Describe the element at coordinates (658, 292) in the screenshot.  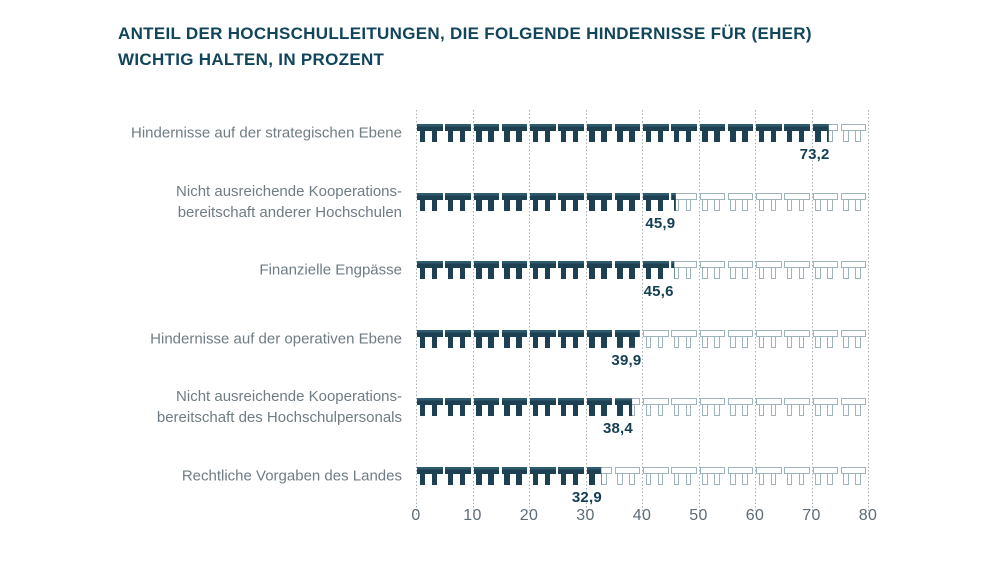
I see `value-label: 45,6` at that location.